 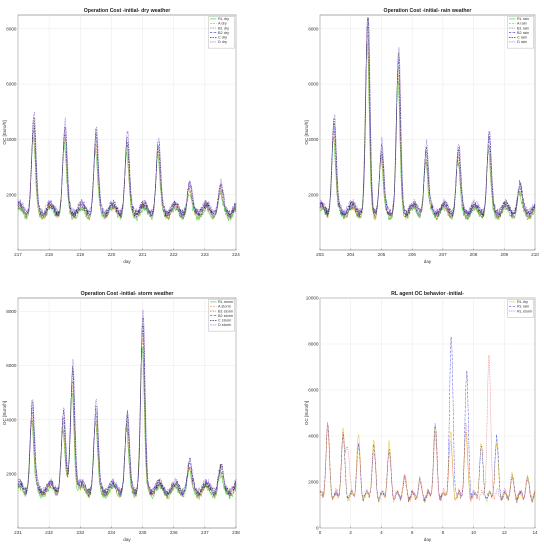 What do you see at coordinates (535, 254) in the screenshot?
I see `x-tick-label: 210` at bounding box center [535, 254].